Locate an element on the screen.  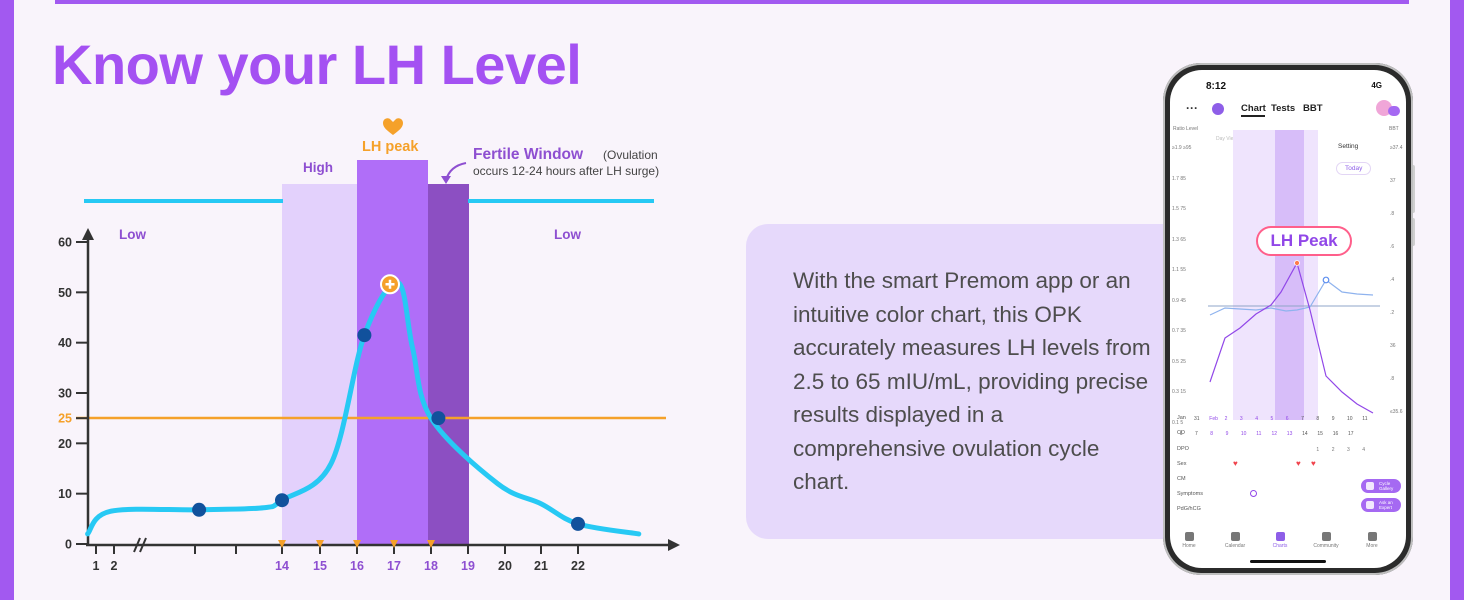
heart-icon-small-2: ♥ is located at coordinates (1298, 463).